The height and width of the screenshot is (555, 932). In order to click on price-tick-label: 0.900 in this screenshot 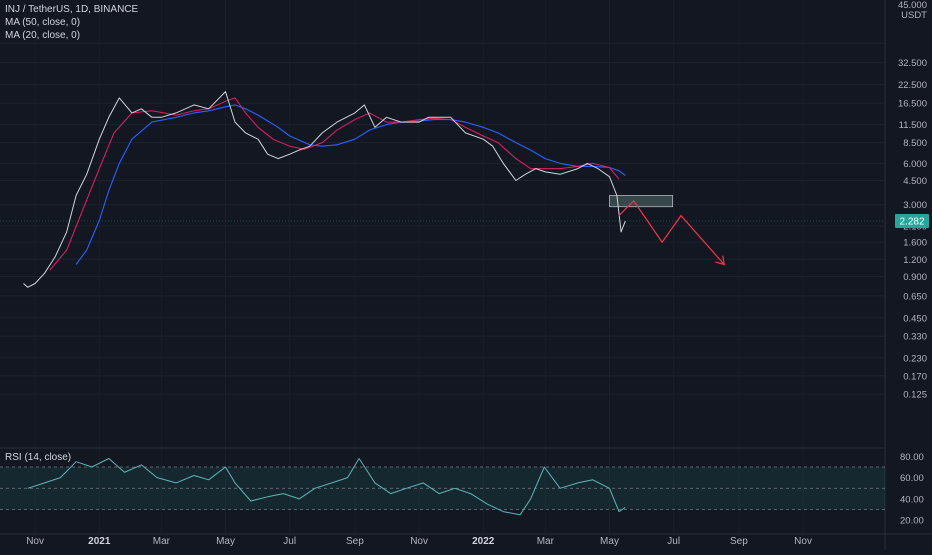, I will do `click(915, 277)`.